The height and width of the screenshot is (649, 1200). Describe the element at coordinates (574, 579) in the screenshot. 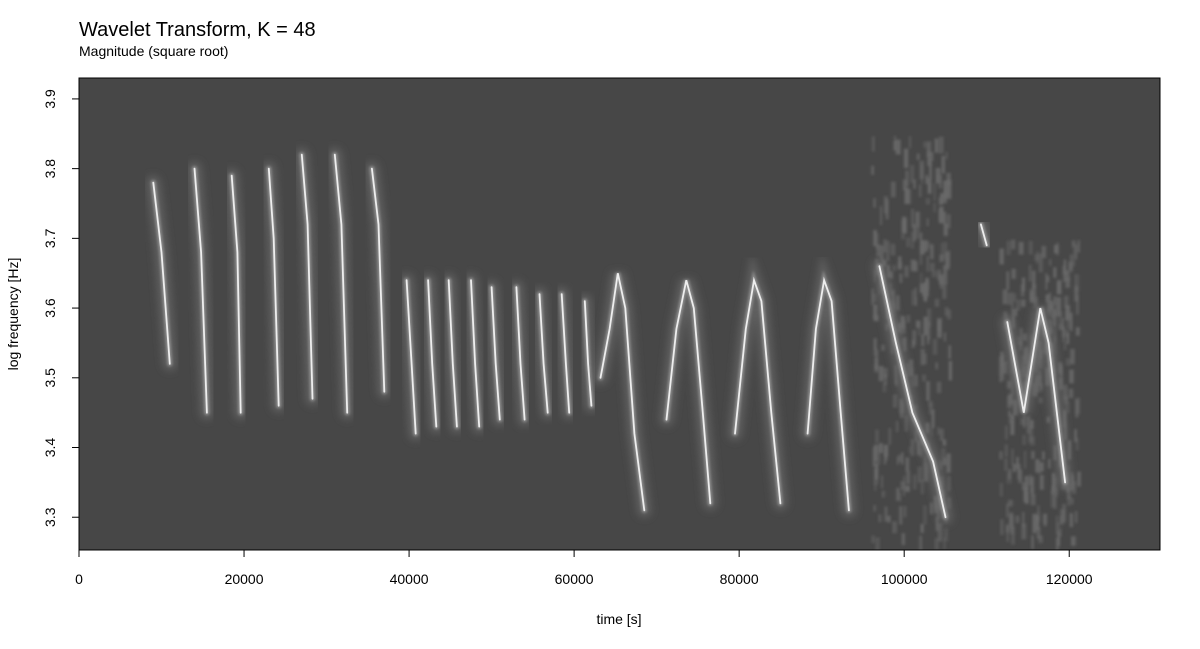

I see `x-tick-label: 60000` at that location.